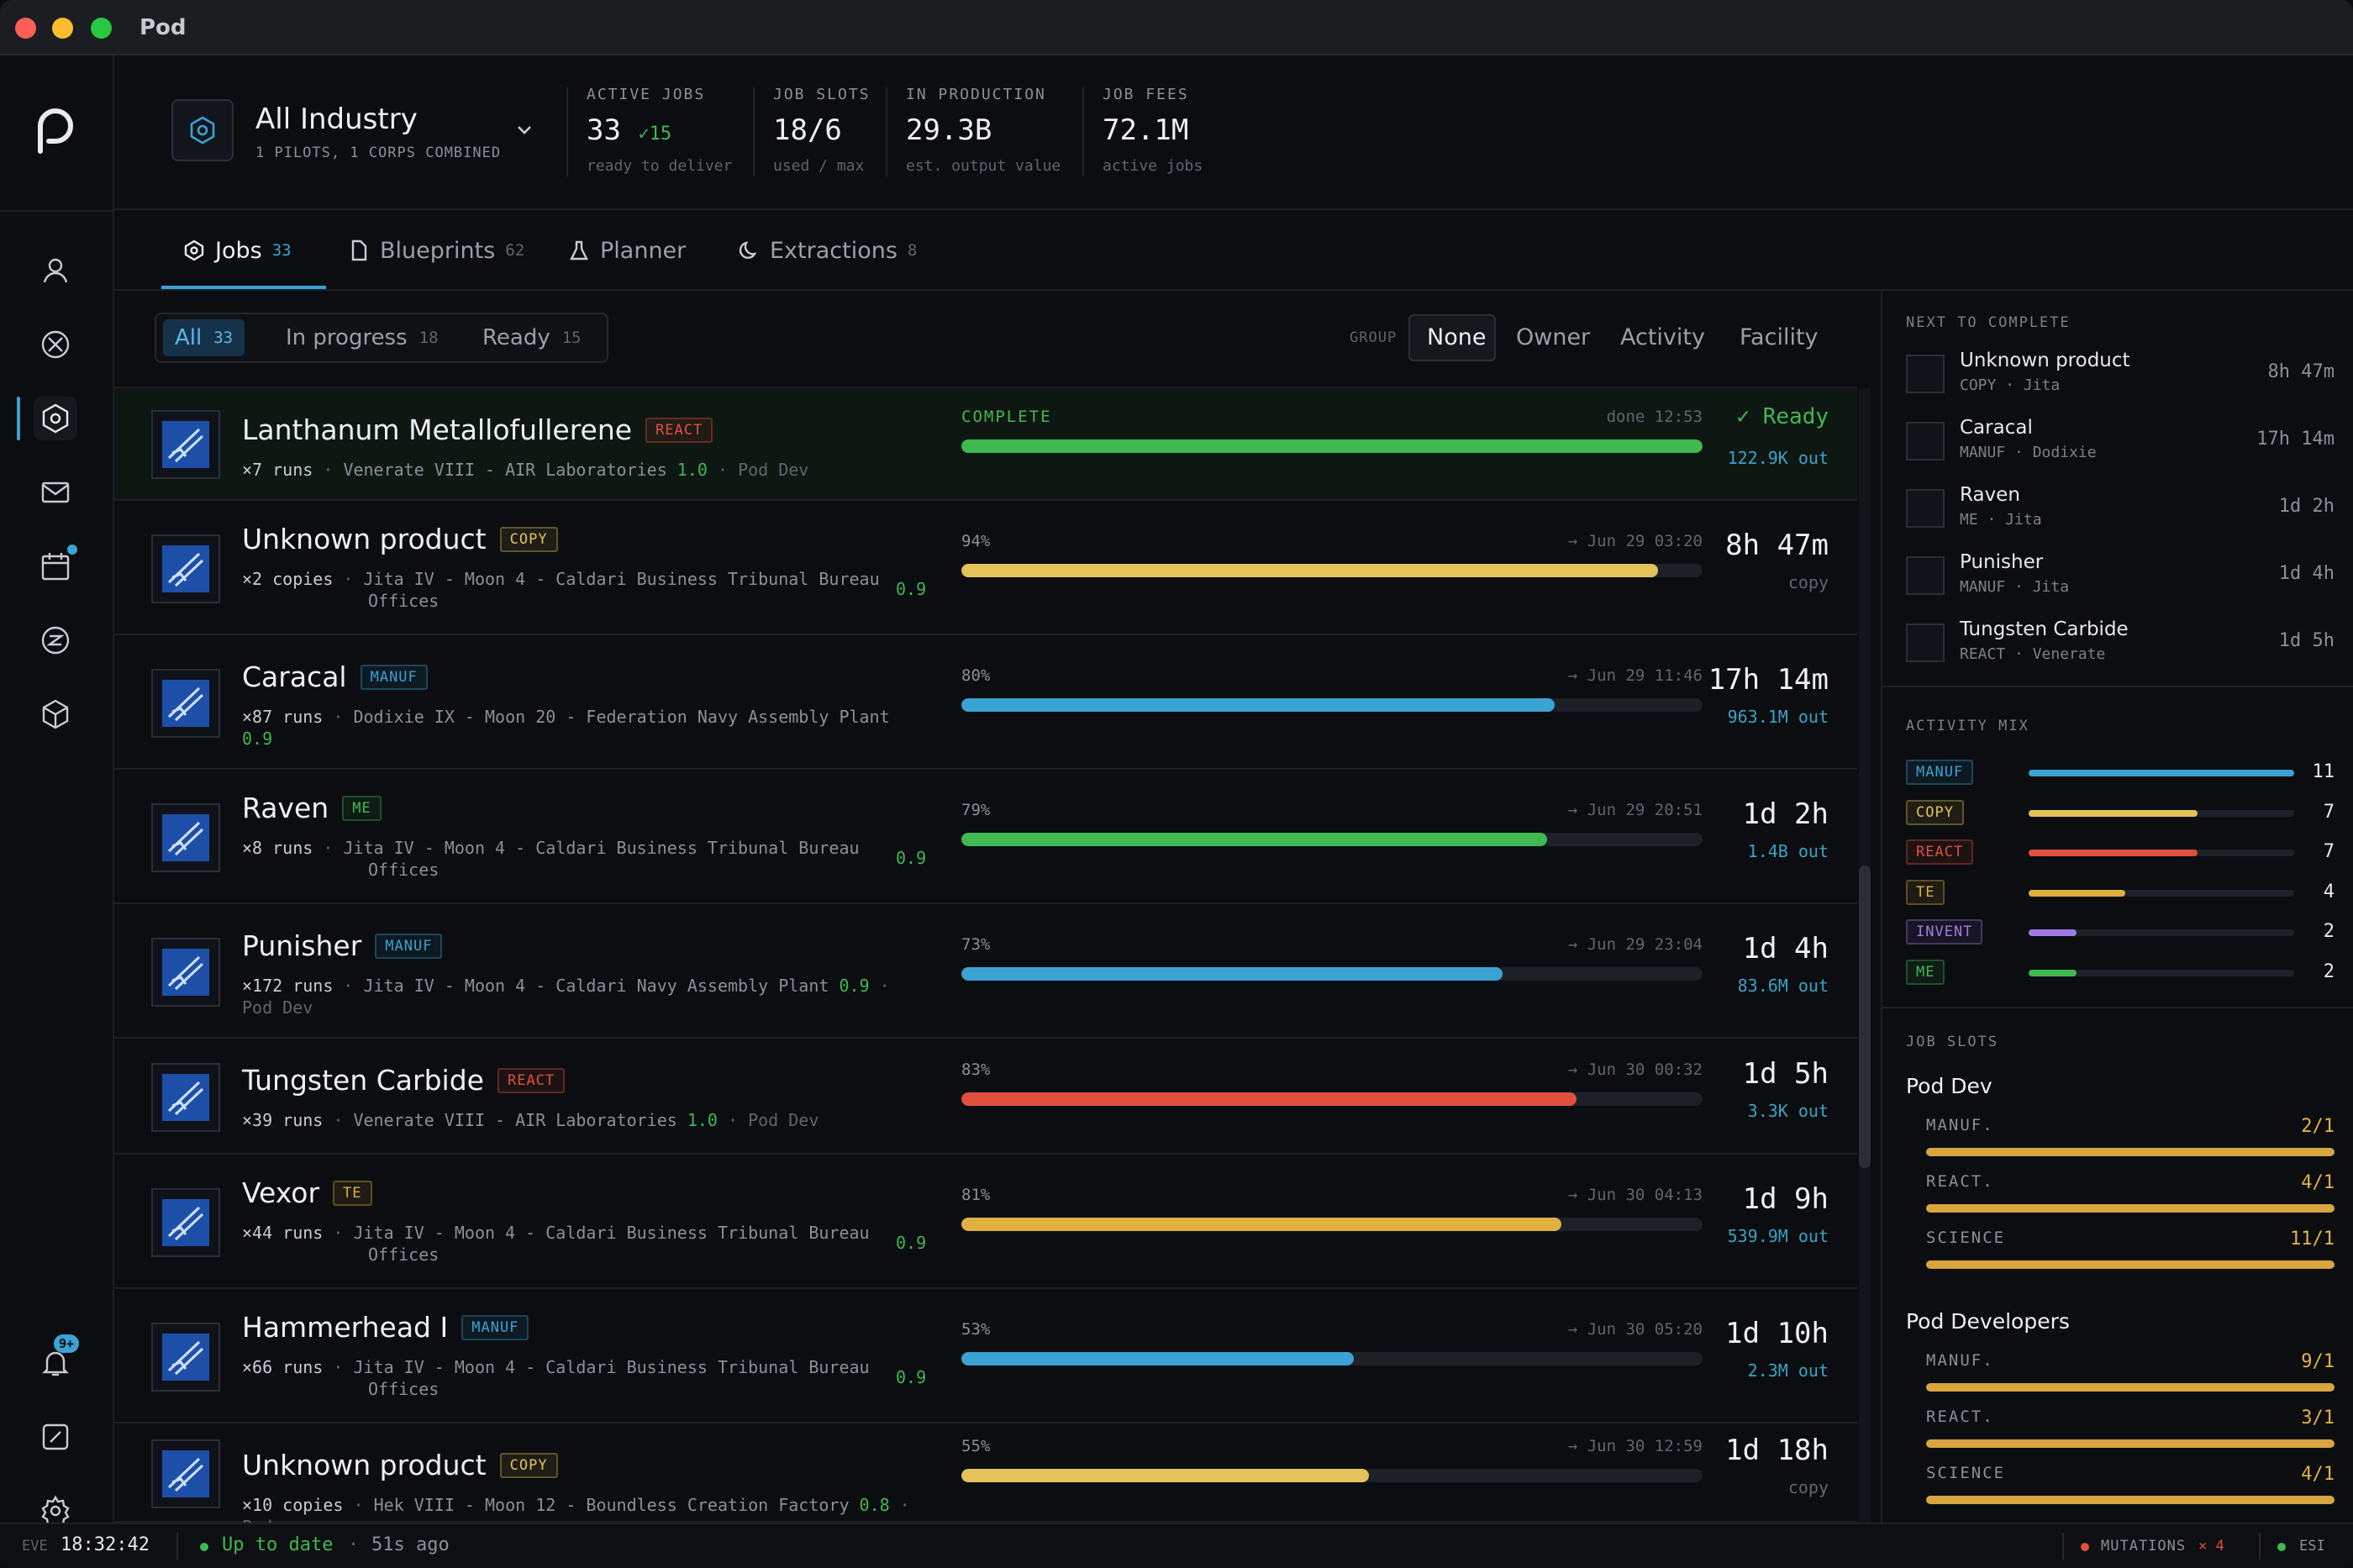 The image size is (2353, 1568). Describe the element at coordinates (1785, 1074) in the screenshot. I see `job-time-remaining: 1d 5h` at that location.